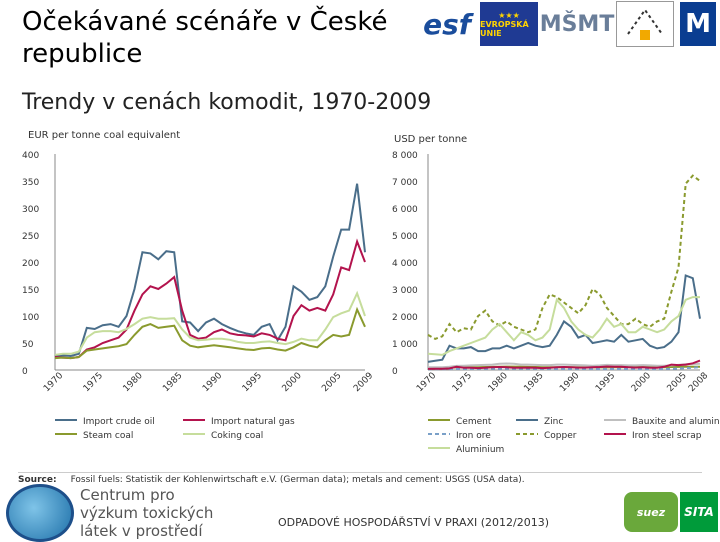 The width and height of the screenshot is (720, 542). I want to click on y-tick-label: 250, so click(30, 237).